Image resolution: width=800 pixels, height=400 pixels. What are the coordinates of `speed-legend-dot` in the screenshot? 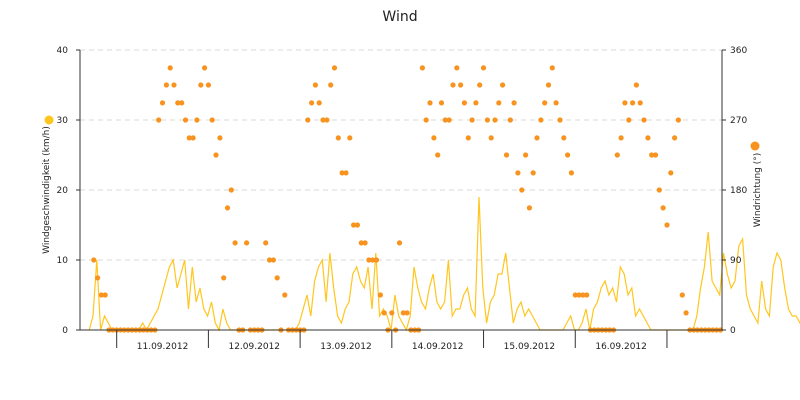 It's located at (49, 120).